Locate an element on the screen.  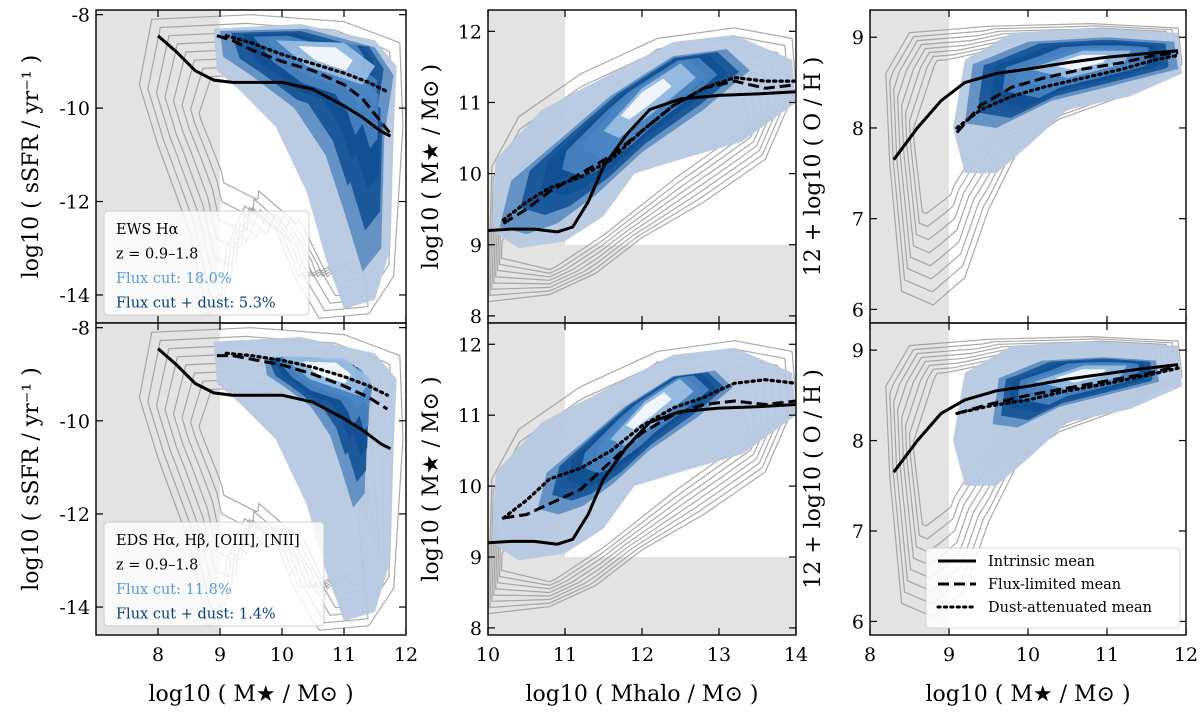
annot-eds-fluxdust: Flux cut + dust: 1.4% is located at coordinates (196, 615).